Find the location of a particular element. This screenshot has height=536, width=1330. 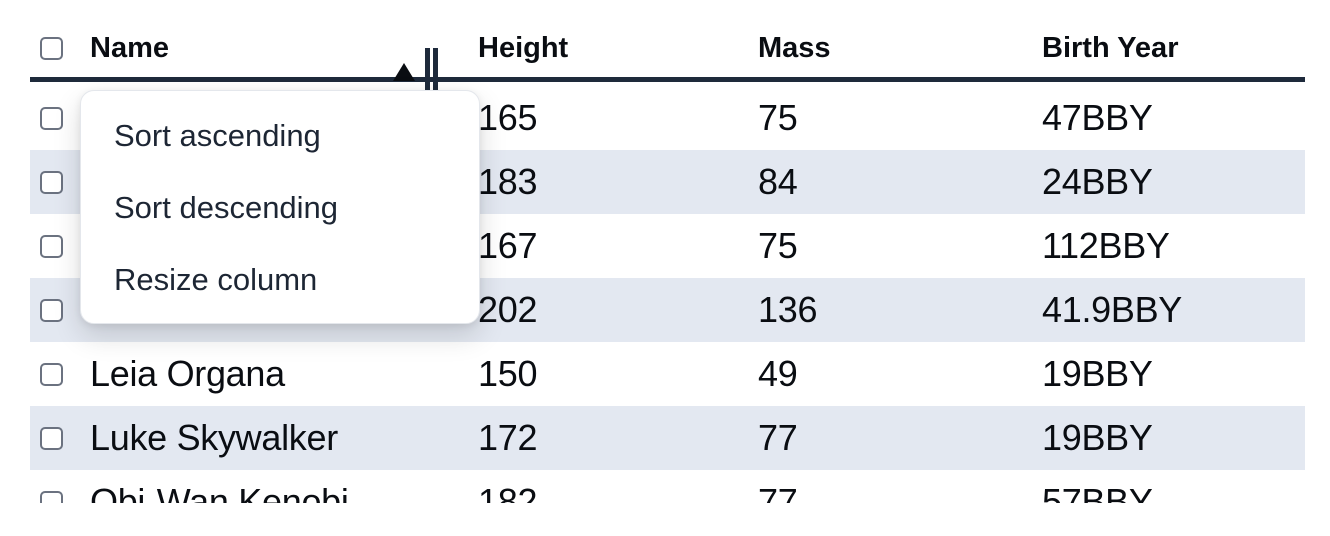

header-cell-mass: Mass is located at coordinates (882, 48).